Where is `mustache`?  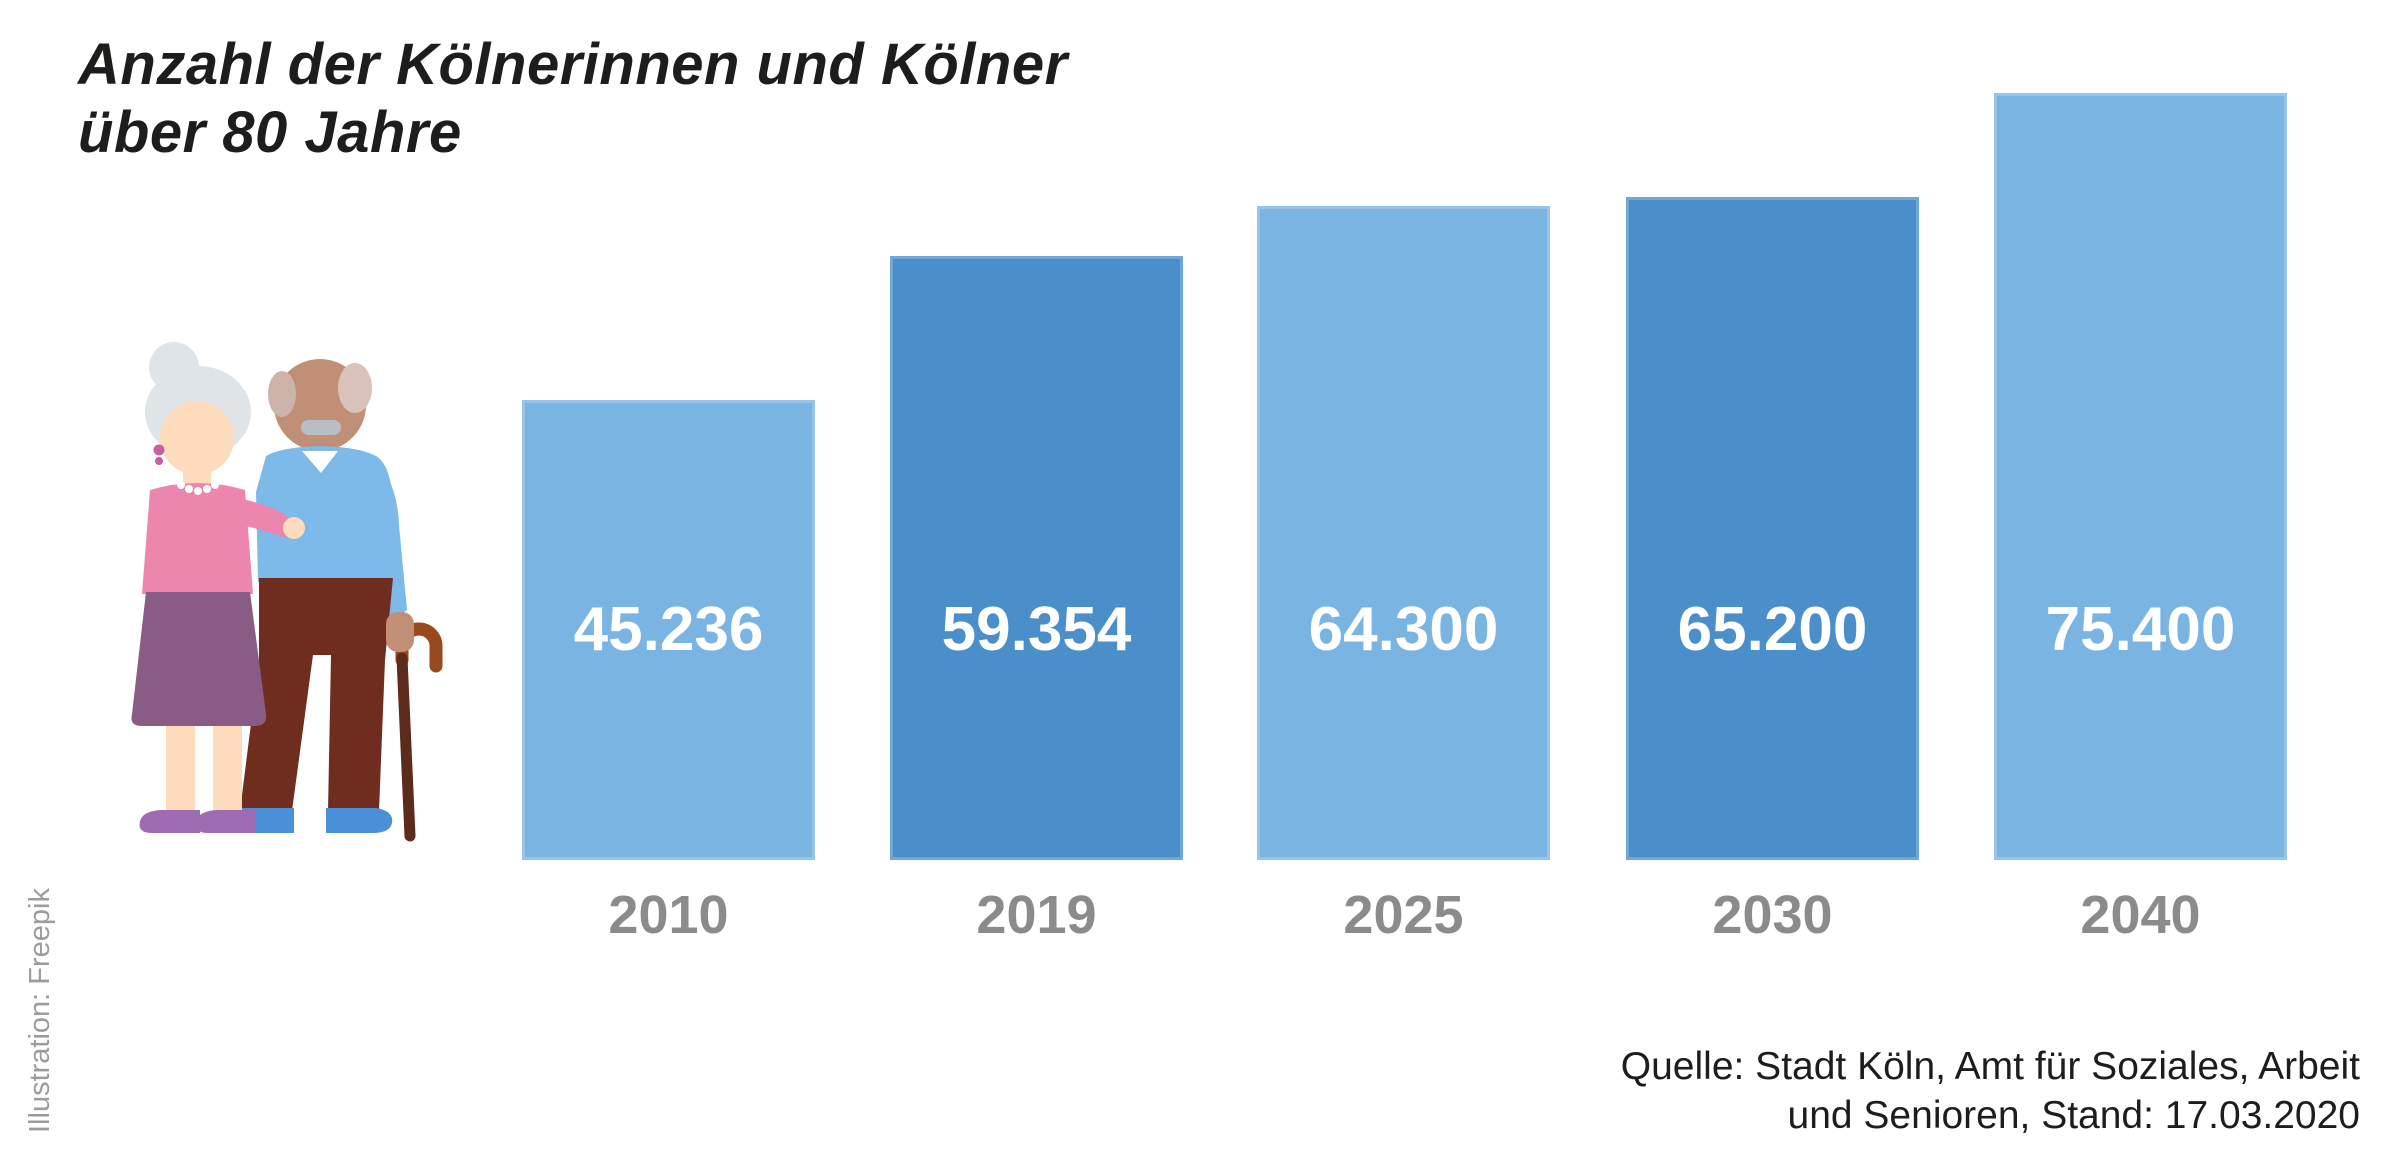 mustache is located at coordinates (321, 427).